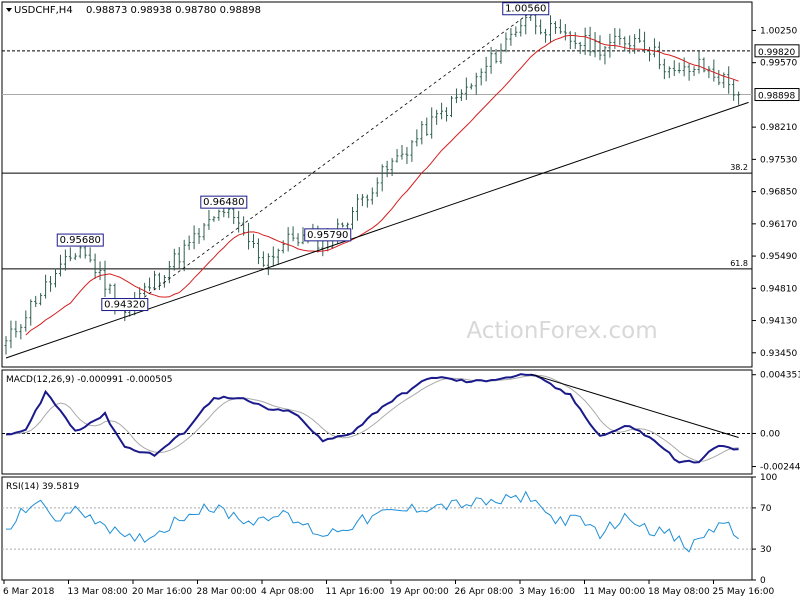 This screenshot has width=800, height=604. Describe the element at coordinates (778, 64) in the screenshot. I see `price-tick-label: 0.99570` at that location.